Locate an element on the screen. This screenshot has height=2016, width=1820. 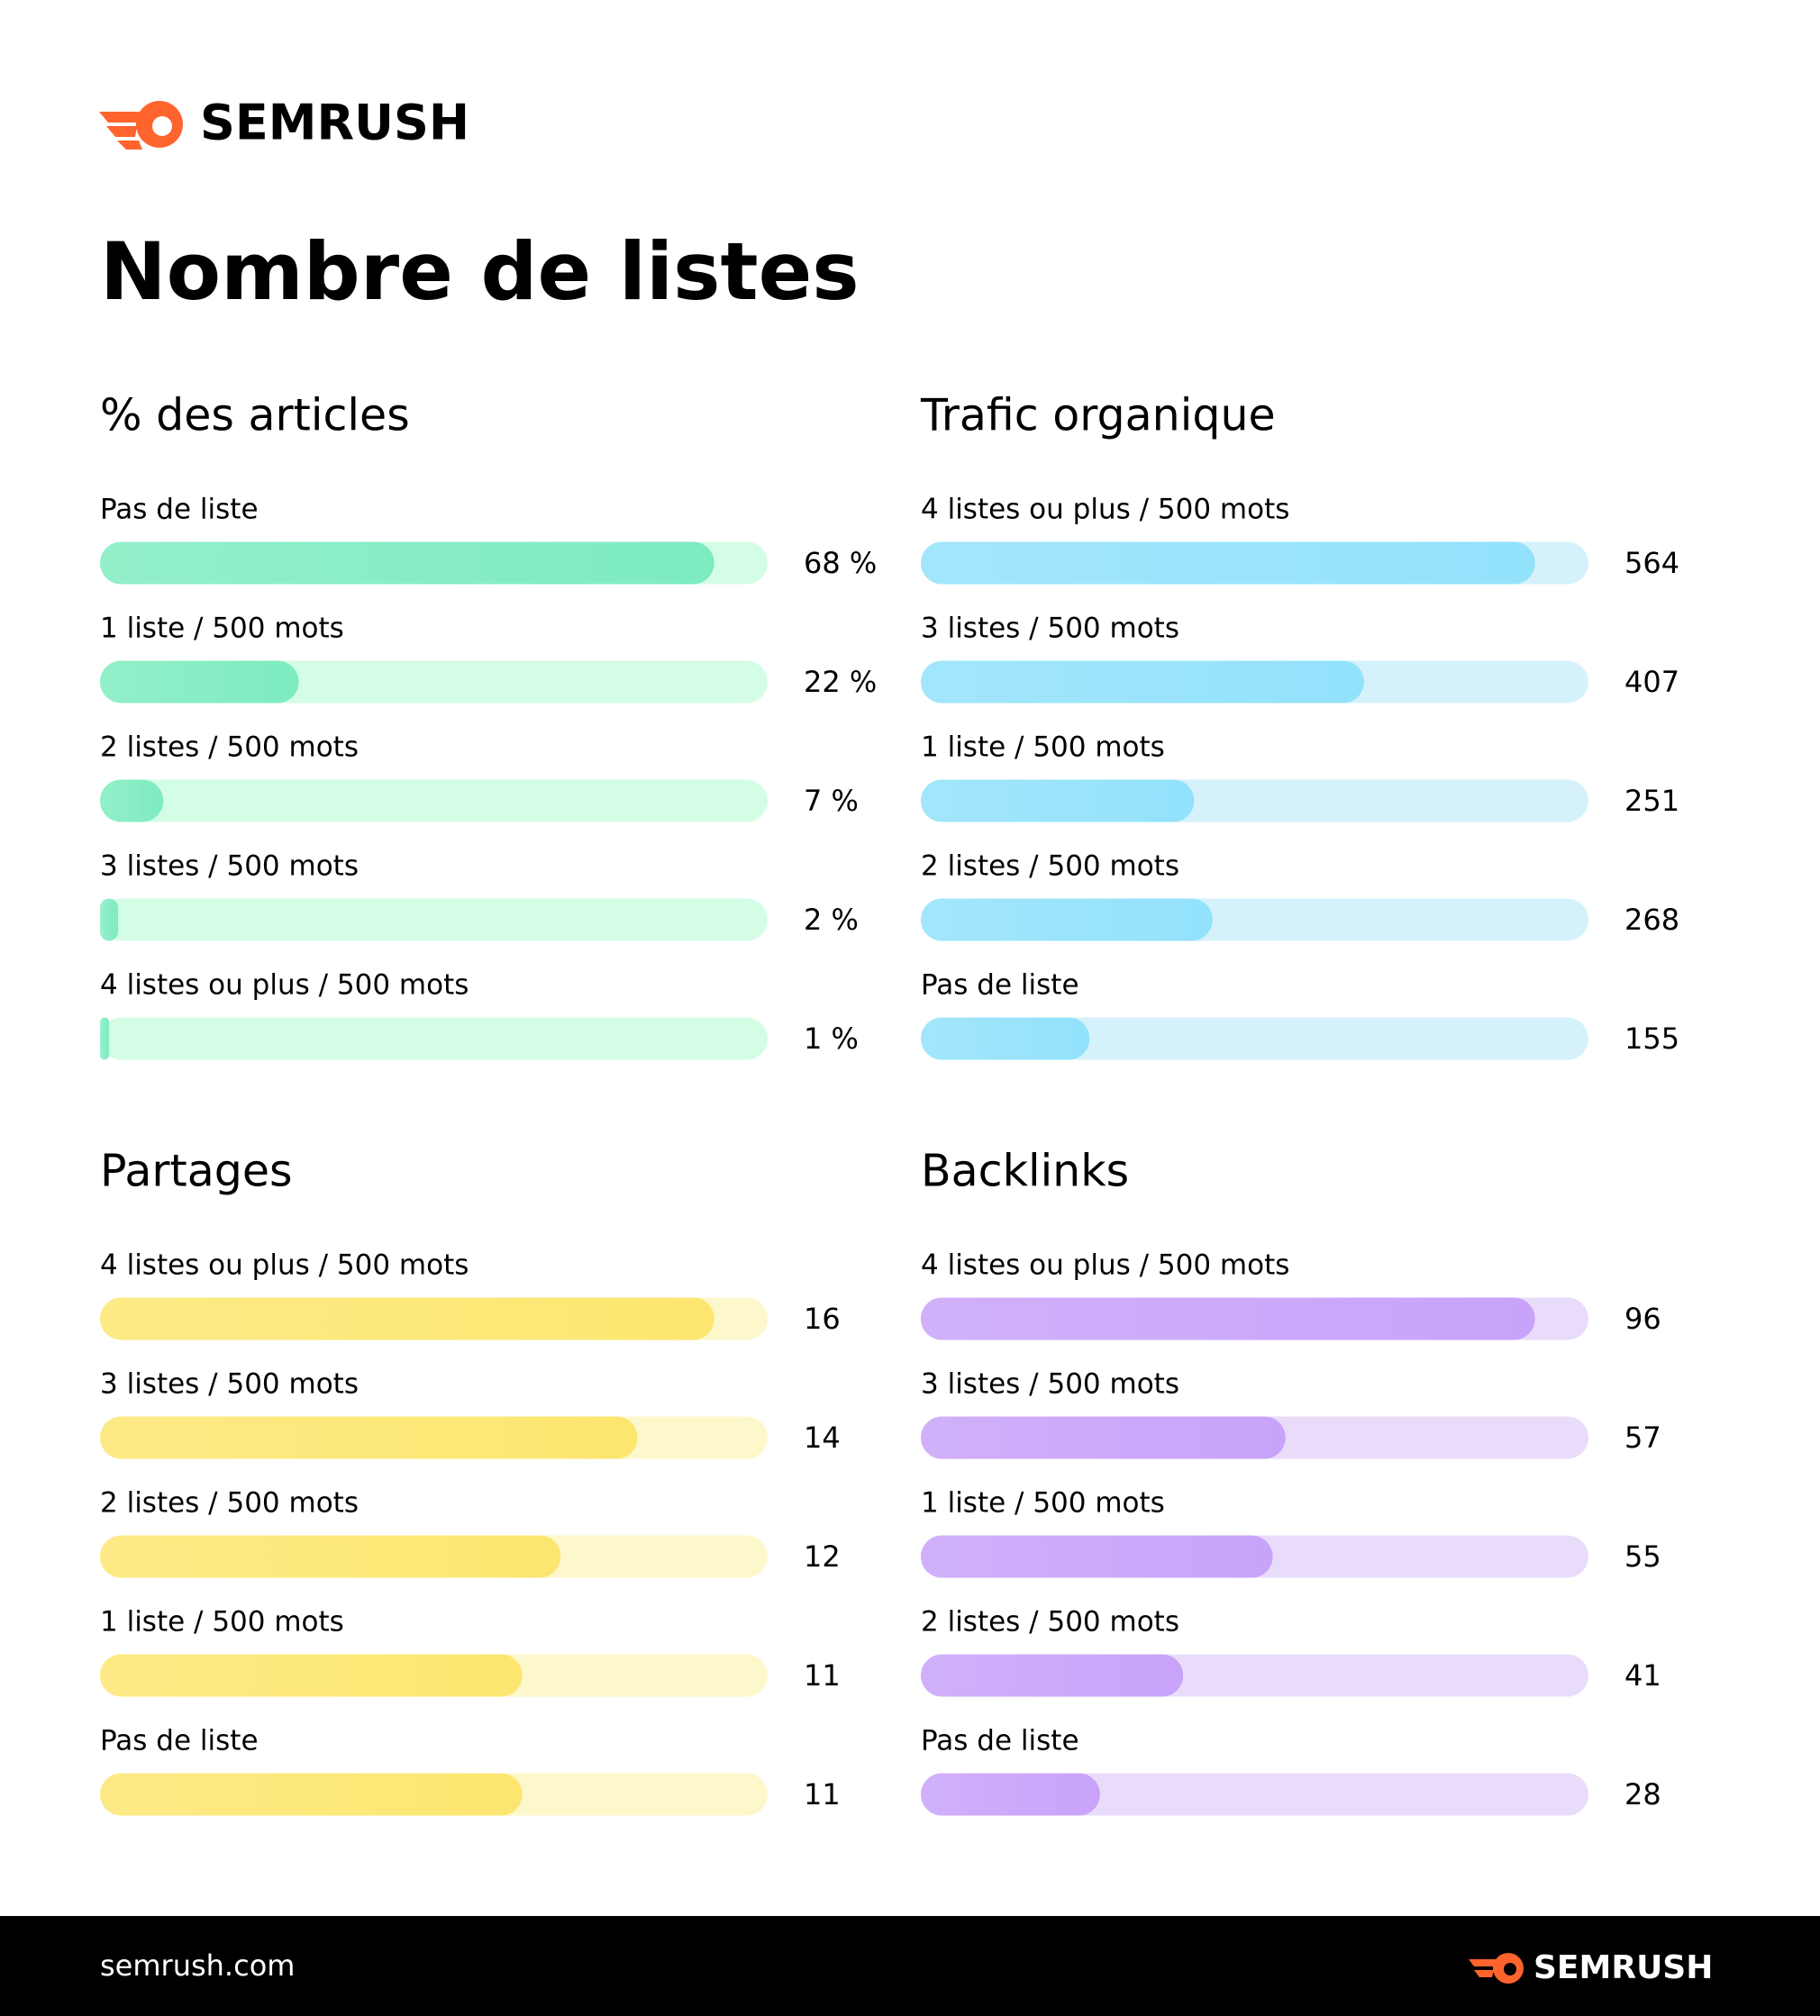
panel-title: Trafic organique is located at coordinates (1098, 416).